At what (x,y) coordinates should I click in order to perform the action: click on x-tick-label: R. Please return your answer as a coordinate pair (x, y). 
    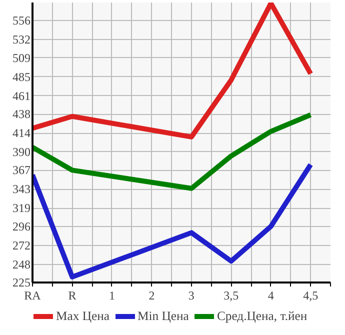
    Looking at the image, I should click on (72, 295).